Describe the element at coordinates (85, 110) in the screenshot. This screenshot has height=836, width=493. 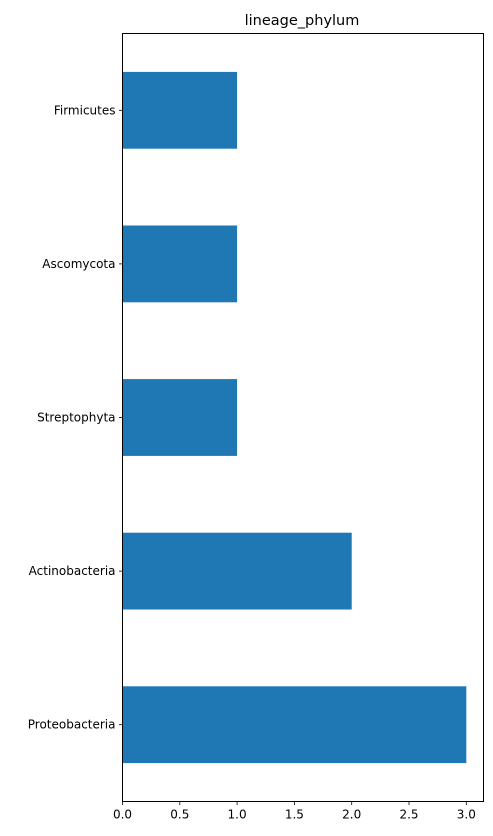
I see `y-tick-label-firmicutes: Firmicutes` at that location.